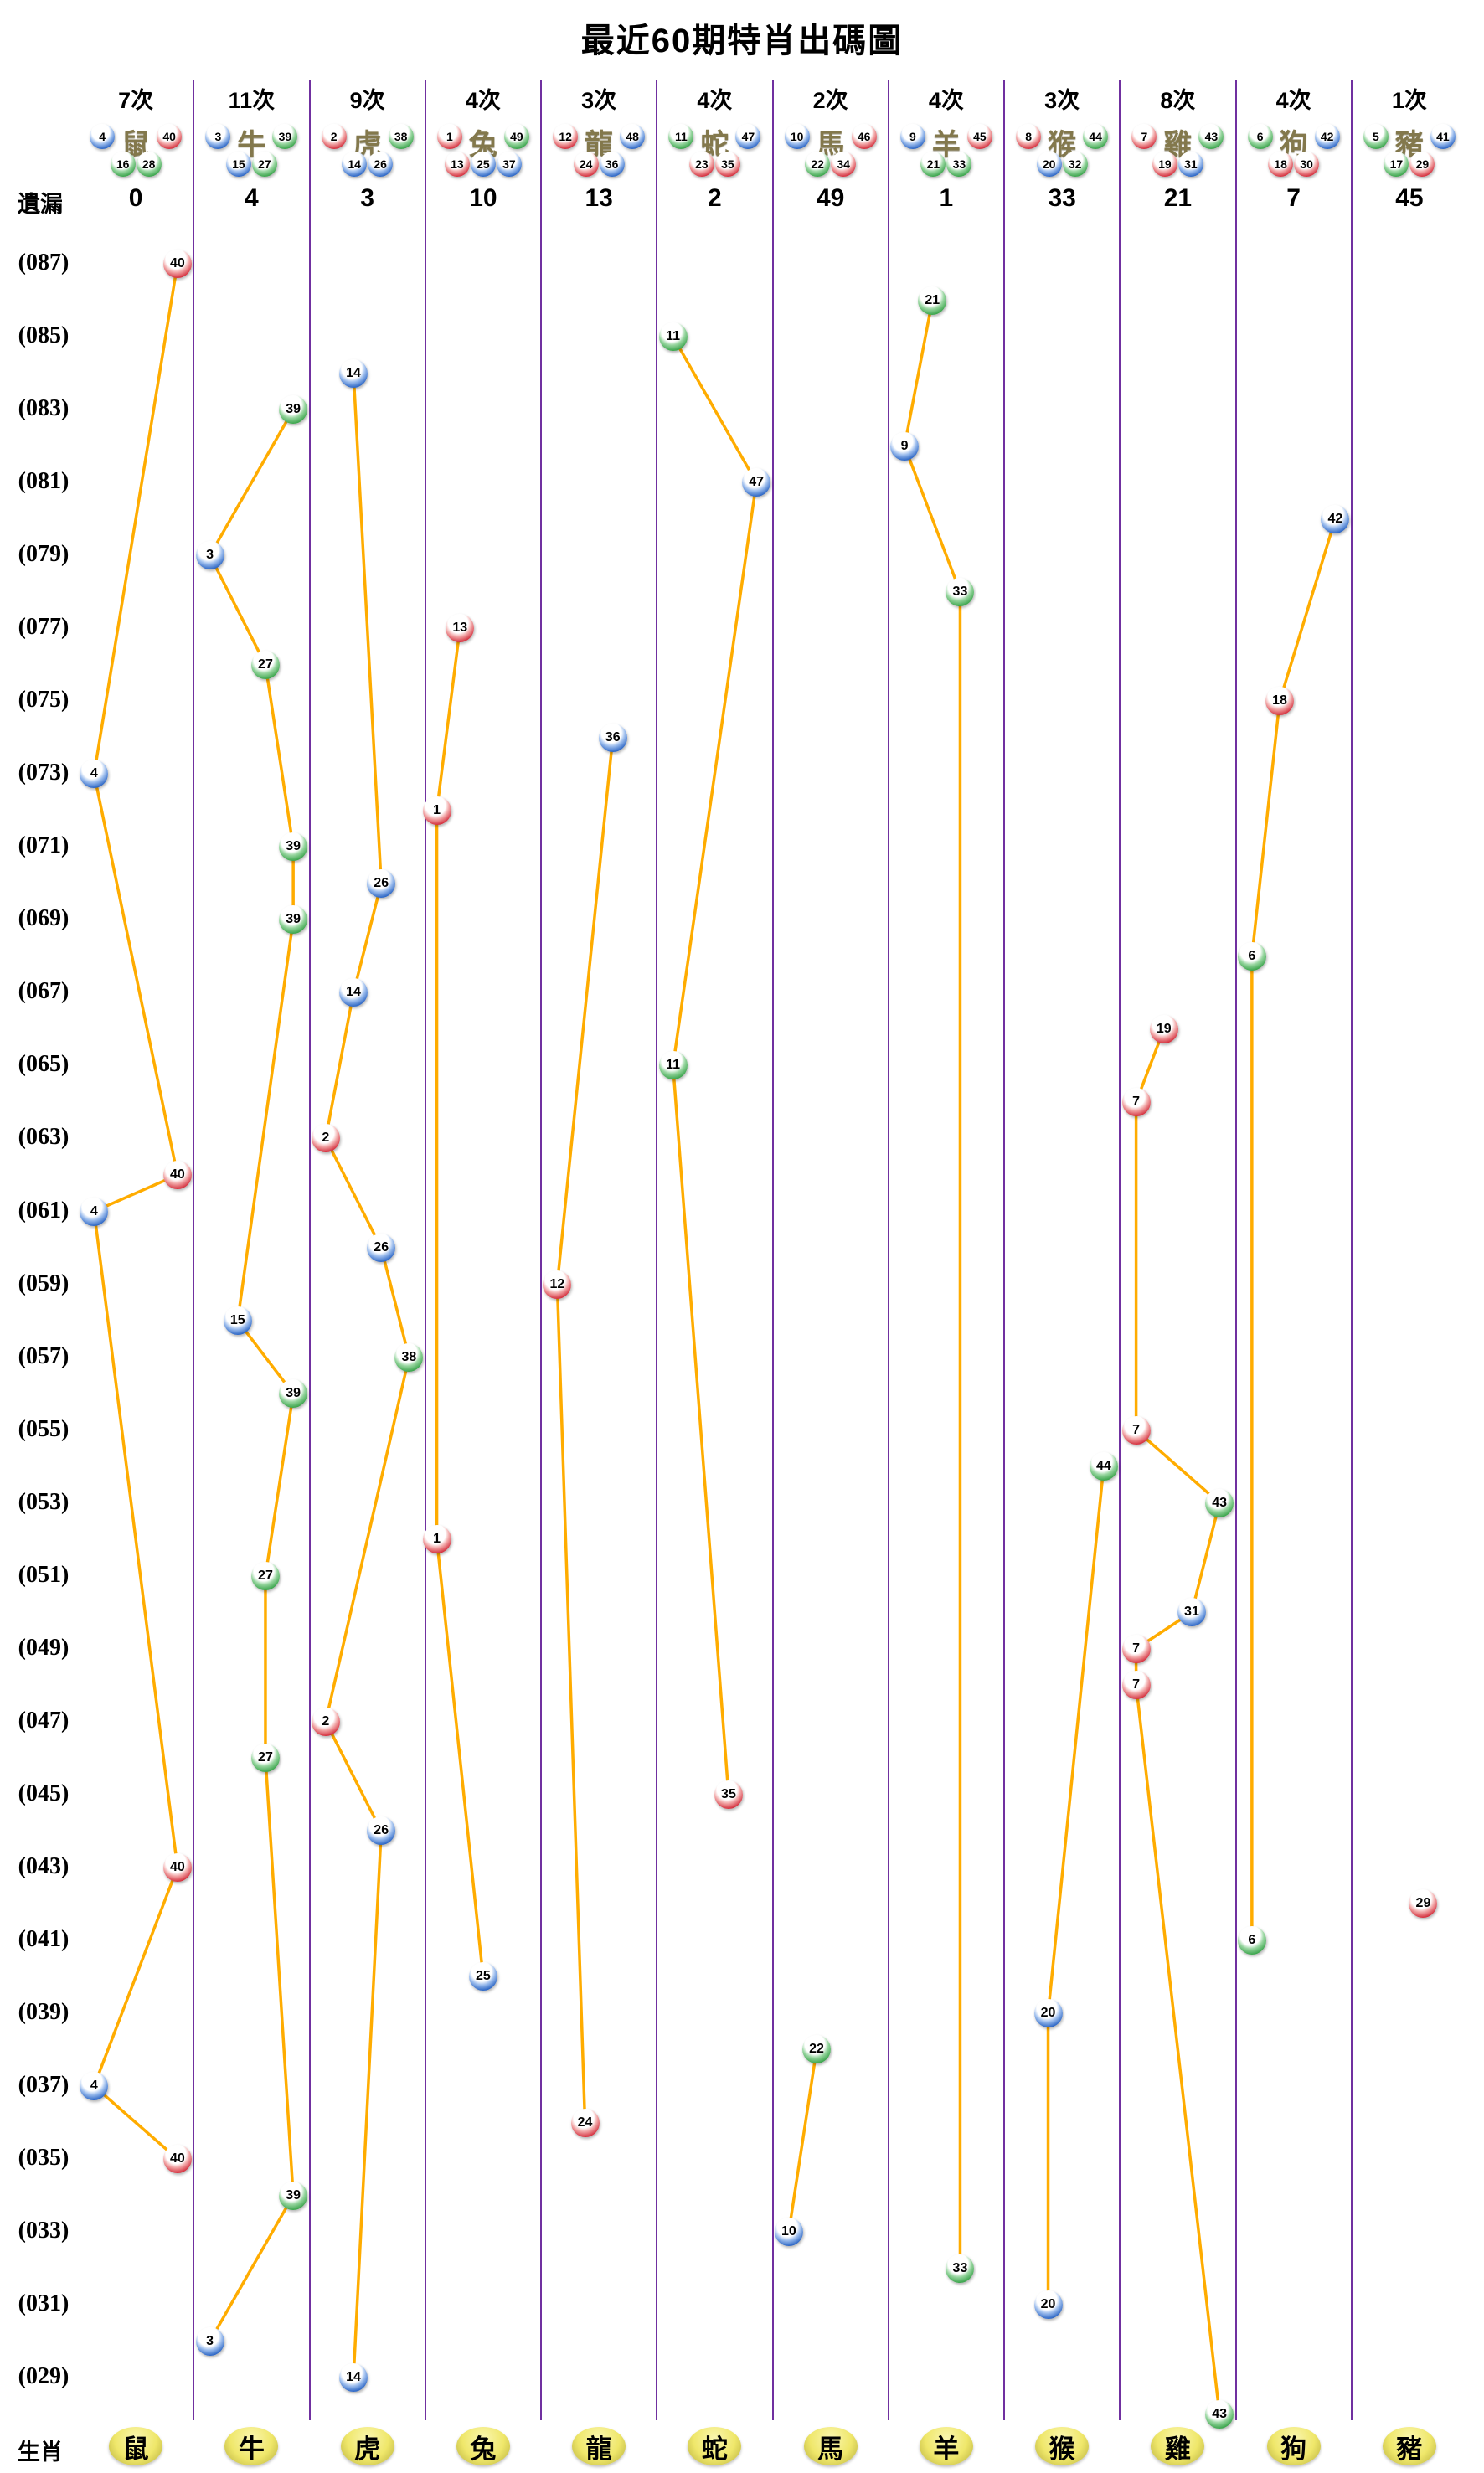  What do you see at coordinates (1396, 164) in the screenshot?
I see `header-ball: 17` at bounding box center [1396, 164].